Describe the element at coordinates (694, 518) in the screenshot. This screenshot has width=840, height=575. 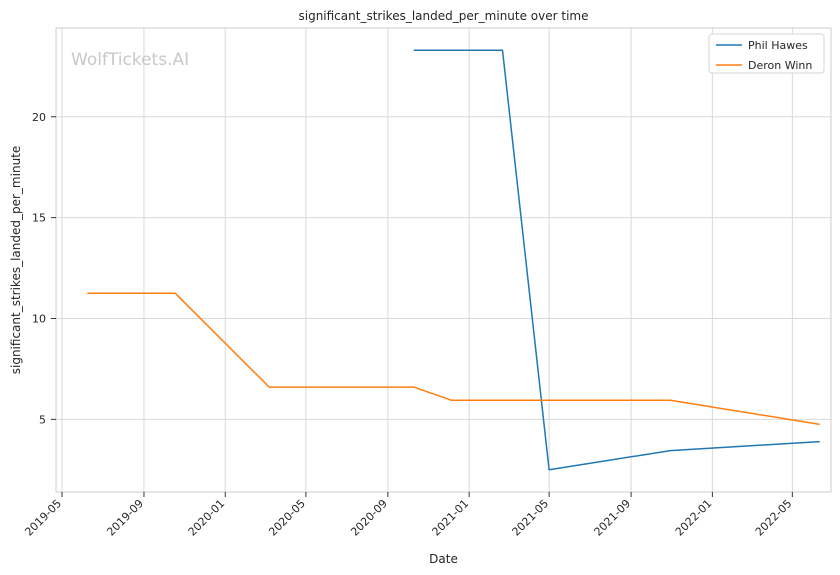
I see `x-tick-label: 2022-01` at that location.